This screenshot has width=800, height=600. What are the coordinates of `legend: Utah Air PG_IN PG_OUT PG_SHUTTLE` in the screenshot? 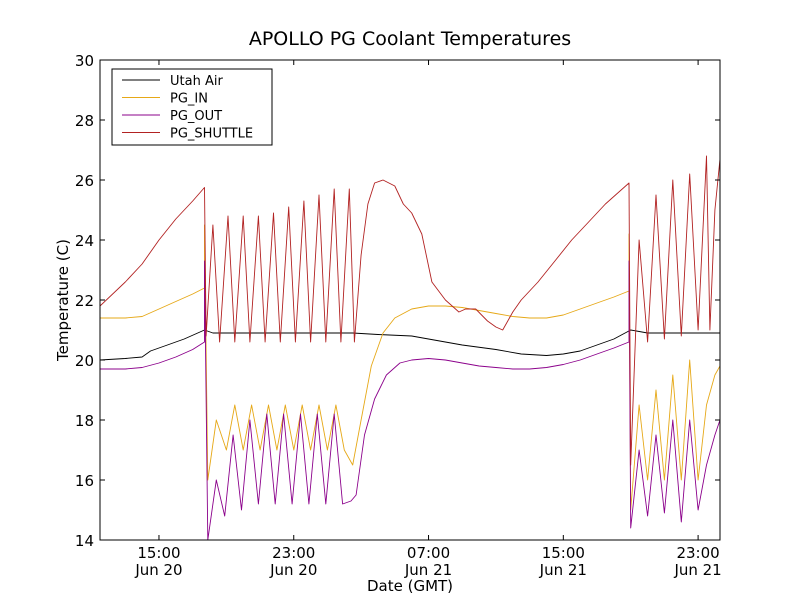 It's located at (192, 107).